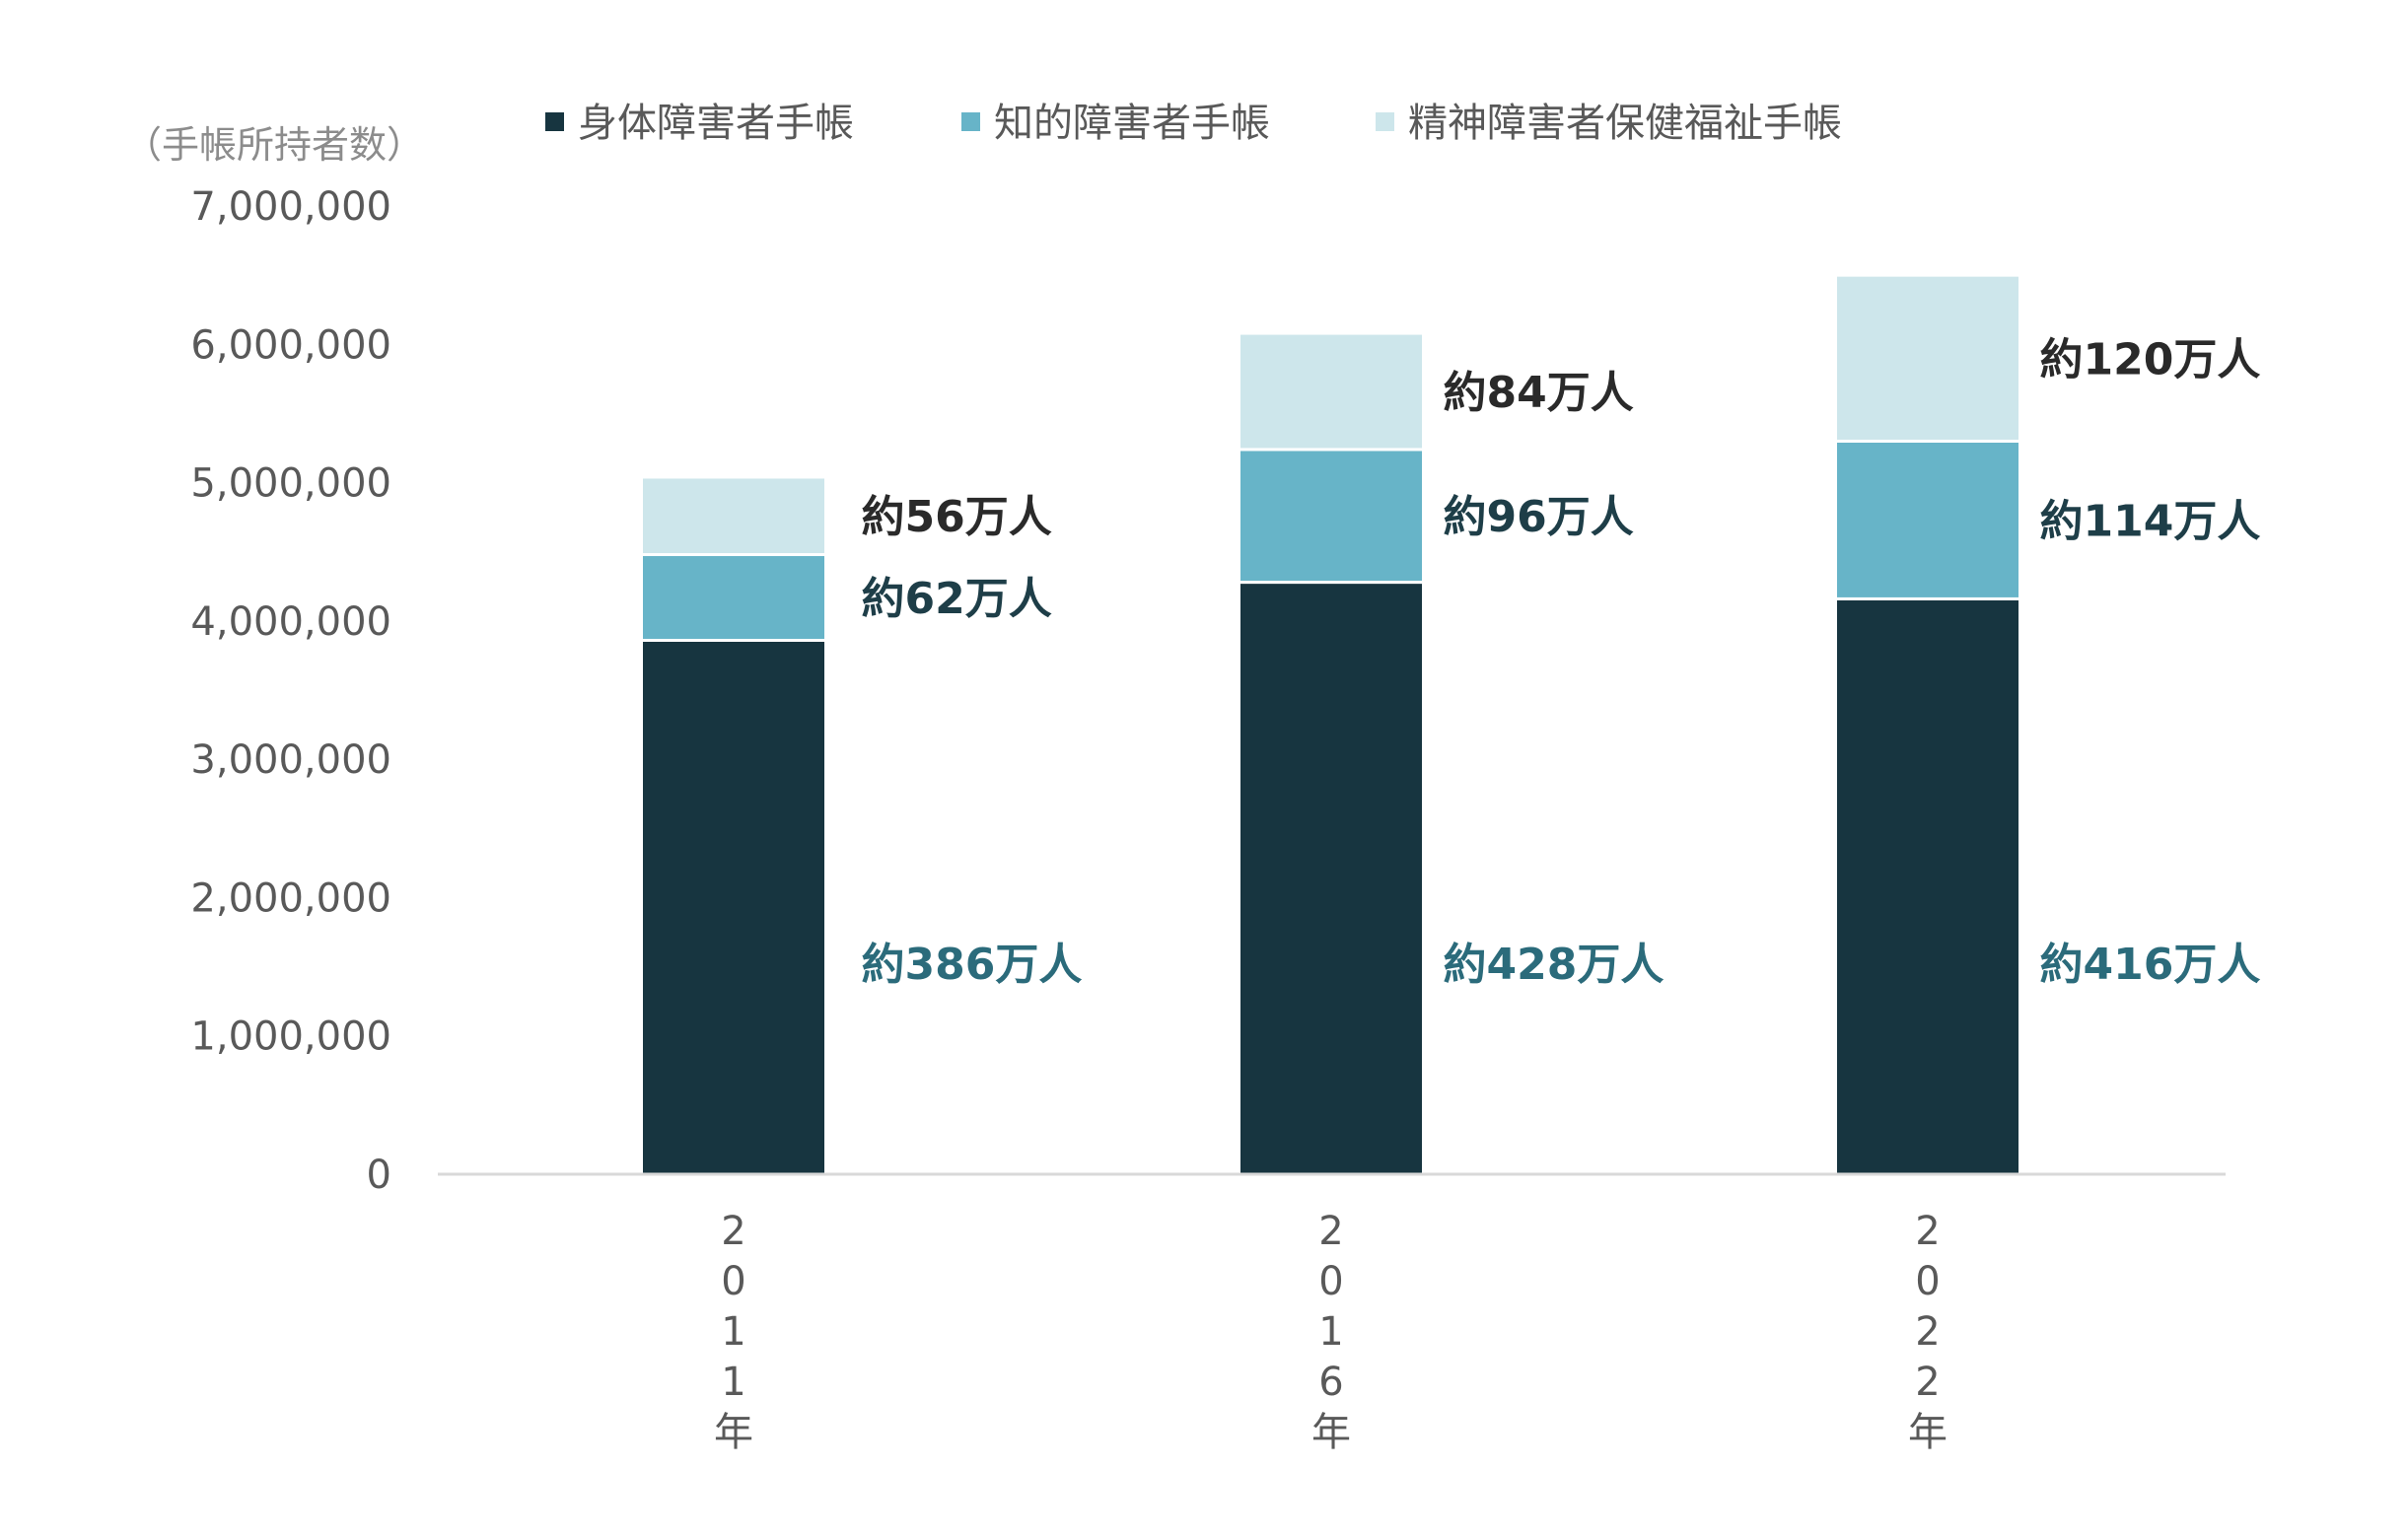 The width and height of the screenshot is (2408, 1538). I want to click on data-label: 約96万人, so click(1539, 517).